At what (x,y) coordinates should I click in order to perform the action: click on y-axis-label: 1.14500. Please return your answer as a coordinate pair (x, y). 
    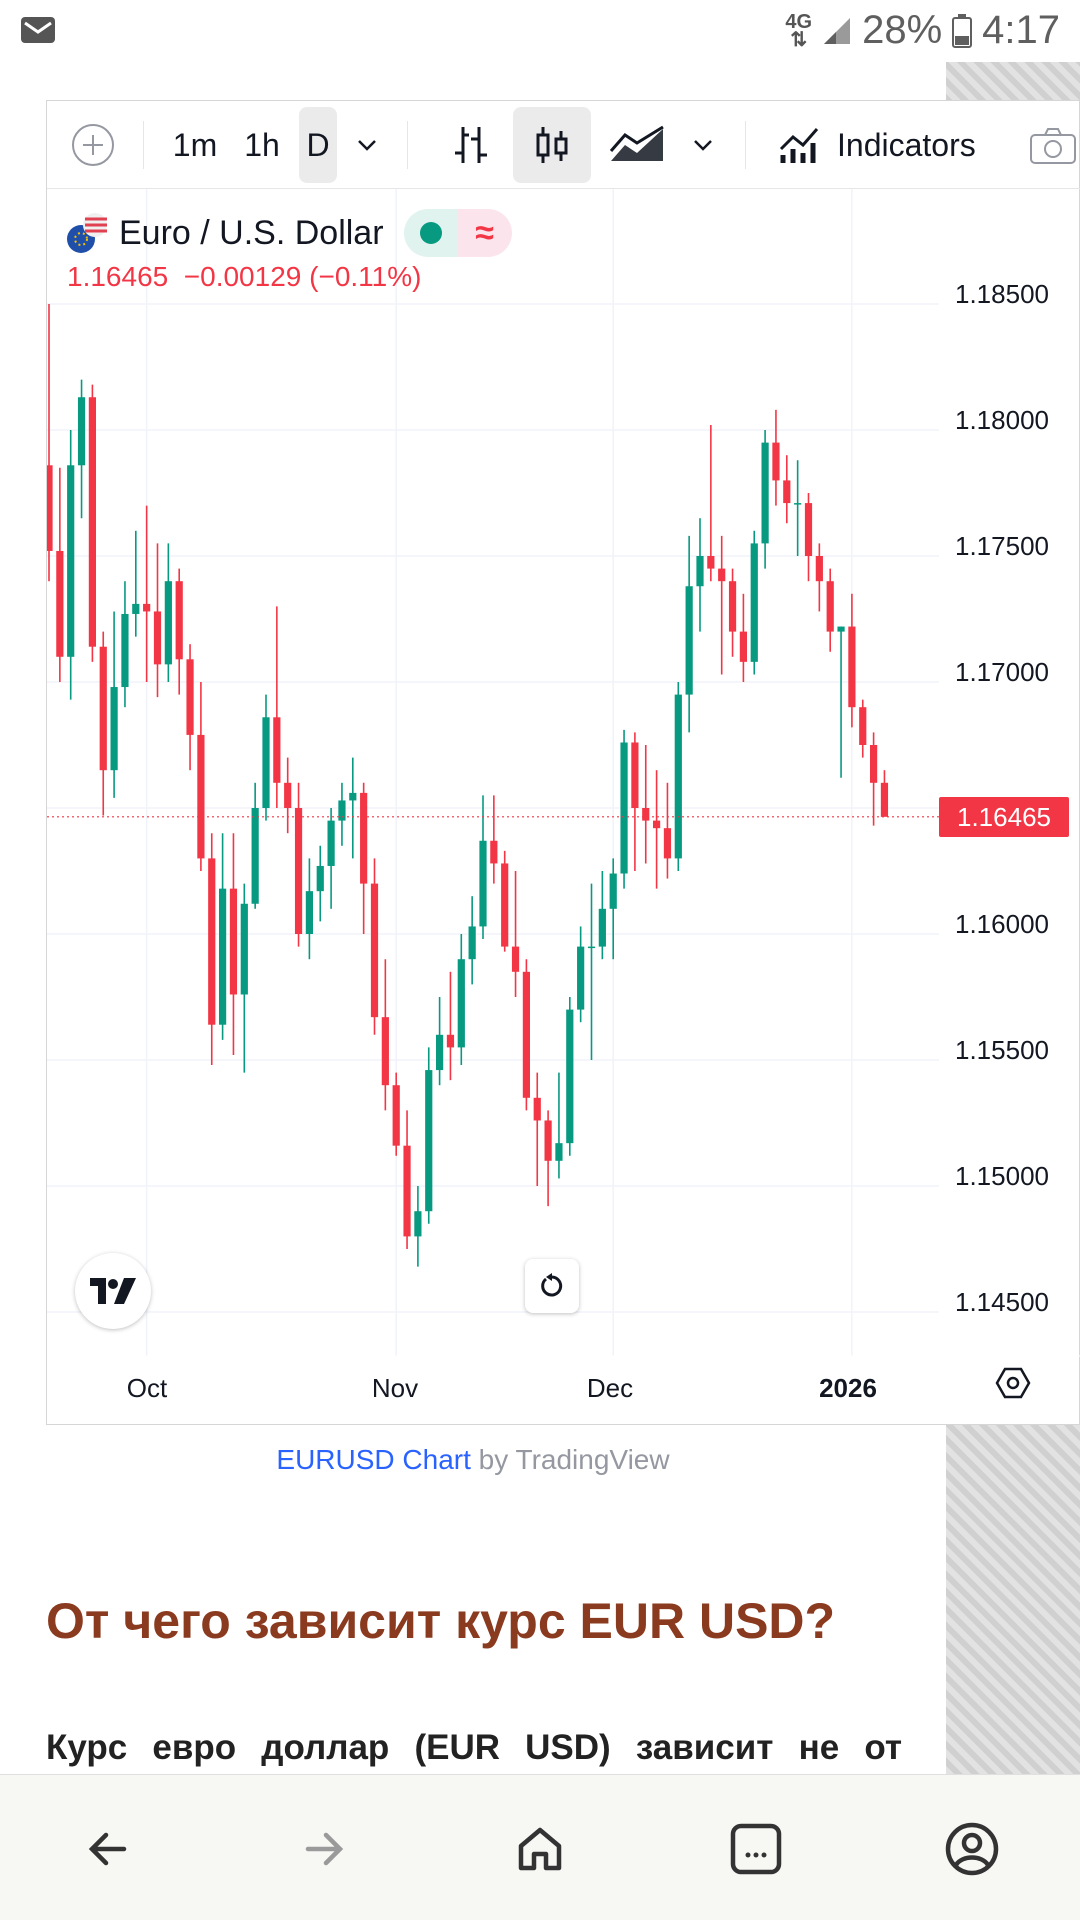
    Looking at the image, I should click on (1002, 1302).